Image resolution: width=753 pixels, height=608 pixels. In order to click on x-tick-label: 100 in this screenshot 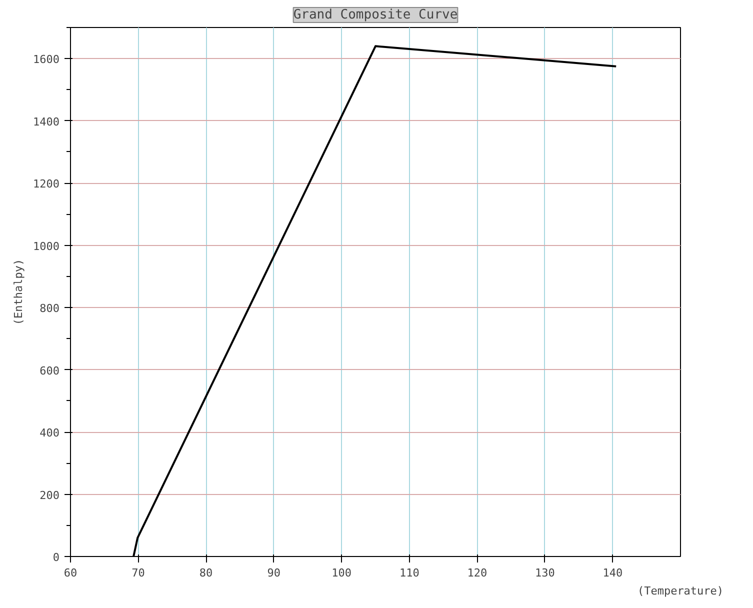, I will do `click(342, 573)`.